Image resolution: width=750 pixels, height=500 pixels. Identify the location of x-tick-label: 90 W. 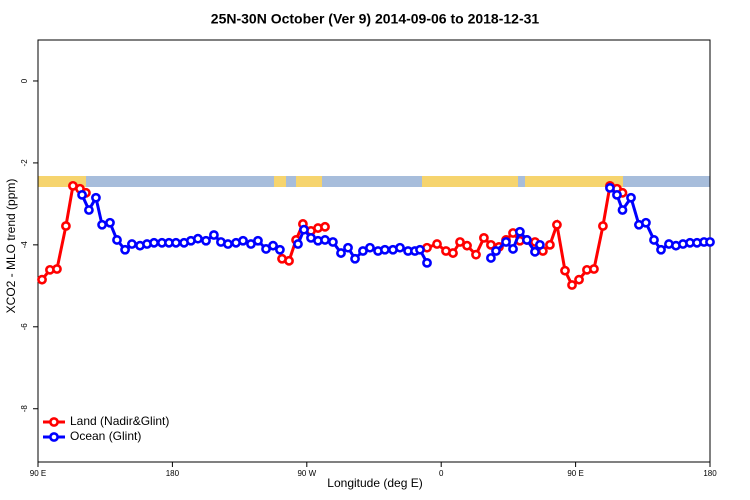
(306, 473).